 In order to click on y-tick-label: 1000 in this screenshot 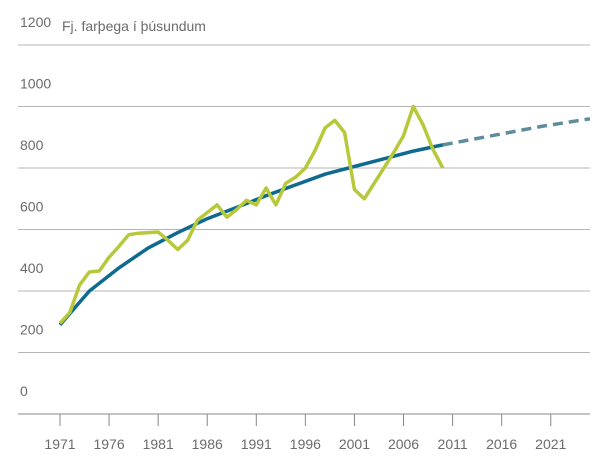, I will do `click(35, 84)`.